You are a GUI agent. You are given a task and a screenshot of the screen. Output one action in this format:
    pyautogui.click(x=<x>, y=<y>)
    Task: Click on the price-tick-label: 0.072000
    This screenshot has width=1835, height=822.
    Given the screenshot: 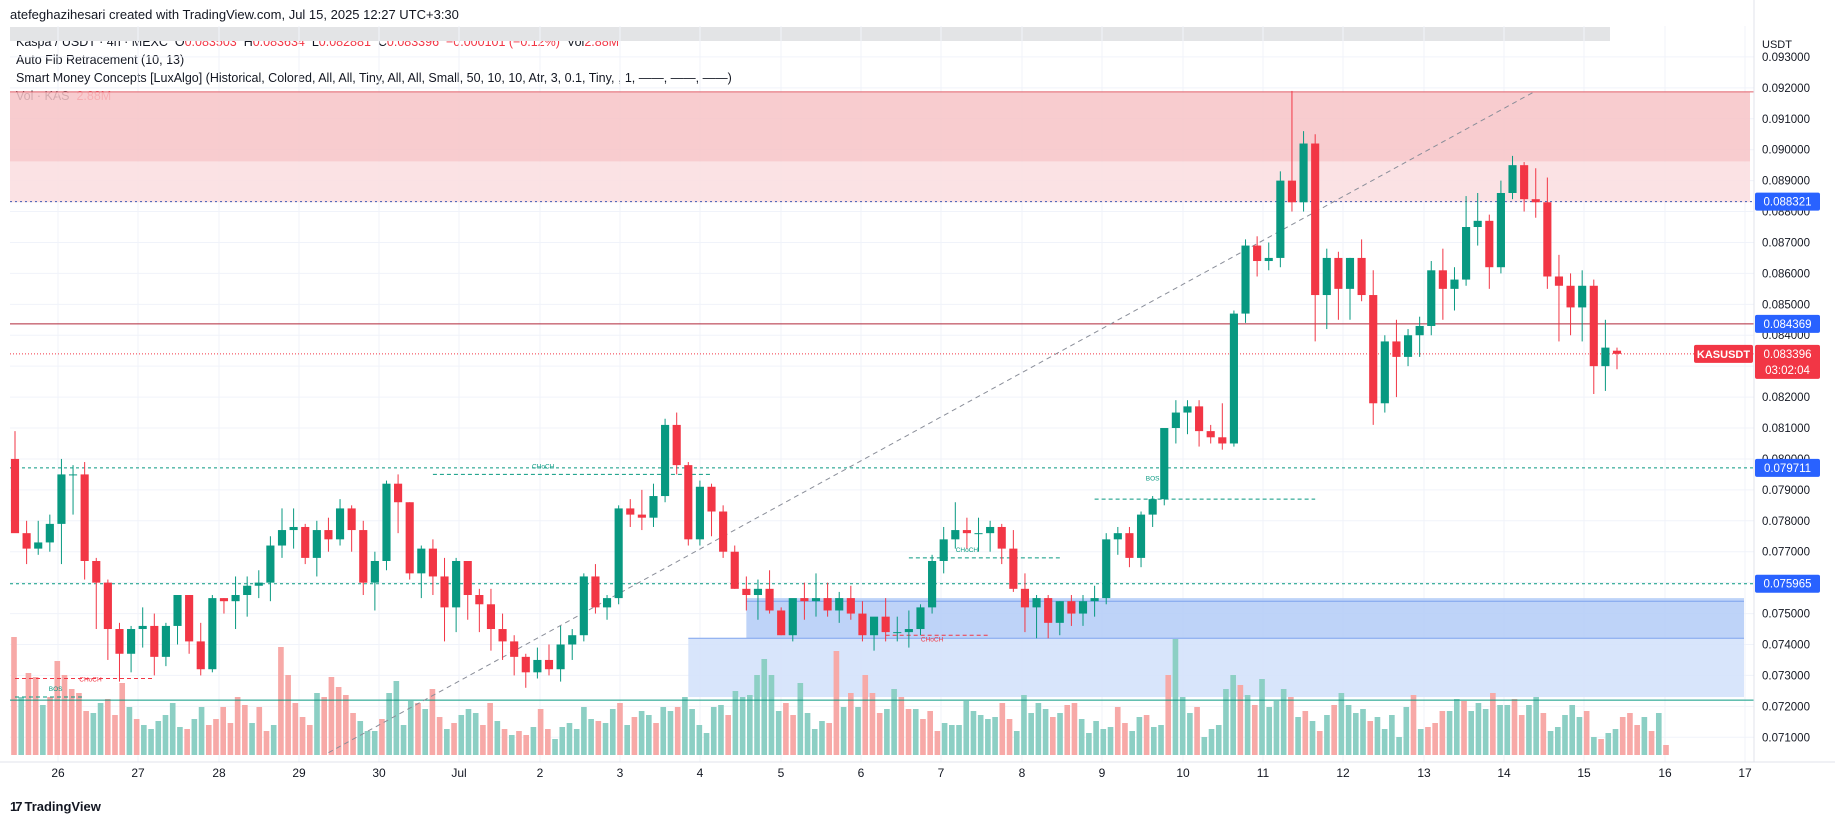 What is the action you would take?
    pyautogui.click(x=1786, y=707)
    